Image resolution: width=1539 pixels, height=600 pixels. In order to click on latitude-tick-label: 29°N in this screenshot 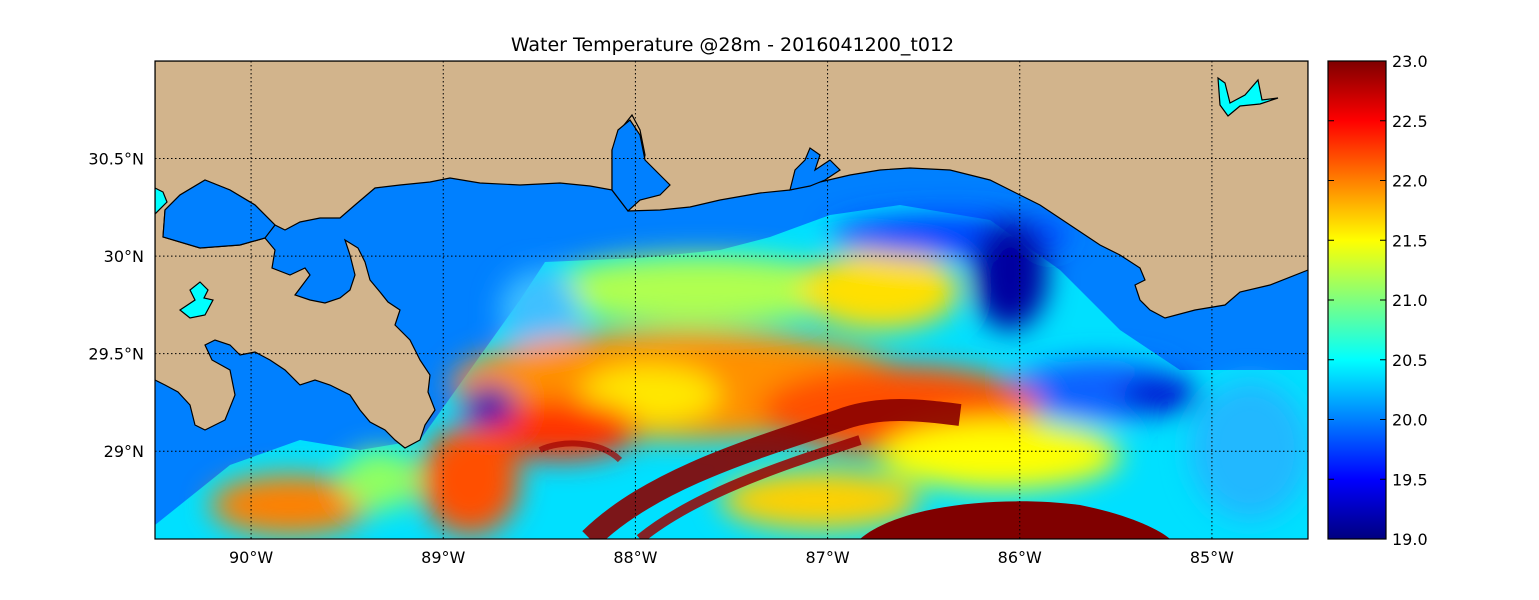, I will do `click(124, 451)`.